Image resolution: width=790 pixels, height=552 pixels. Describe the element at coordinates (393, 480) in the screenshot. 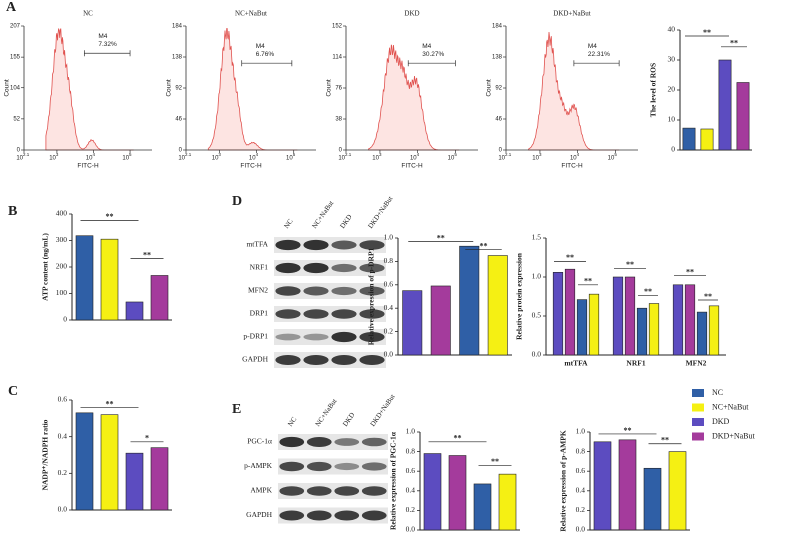

I see `y-label: Relative expression of PGC-1α` at that location.